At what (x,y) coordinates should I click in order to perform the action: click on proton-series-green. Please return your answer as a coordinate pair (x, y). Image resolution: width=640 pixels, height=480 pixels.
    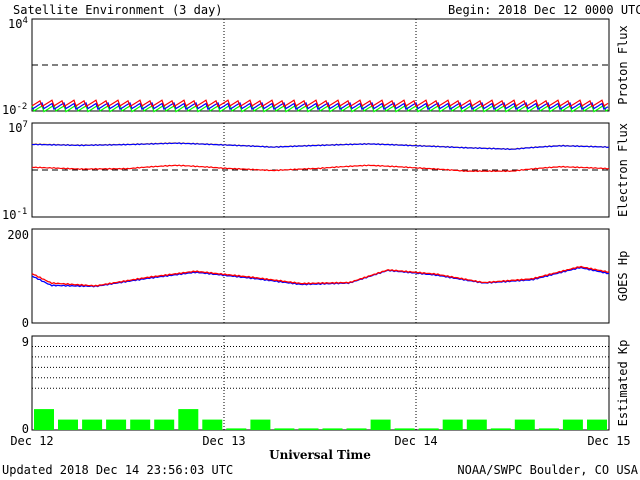
    Looking at the image, I should click on (320, 108).